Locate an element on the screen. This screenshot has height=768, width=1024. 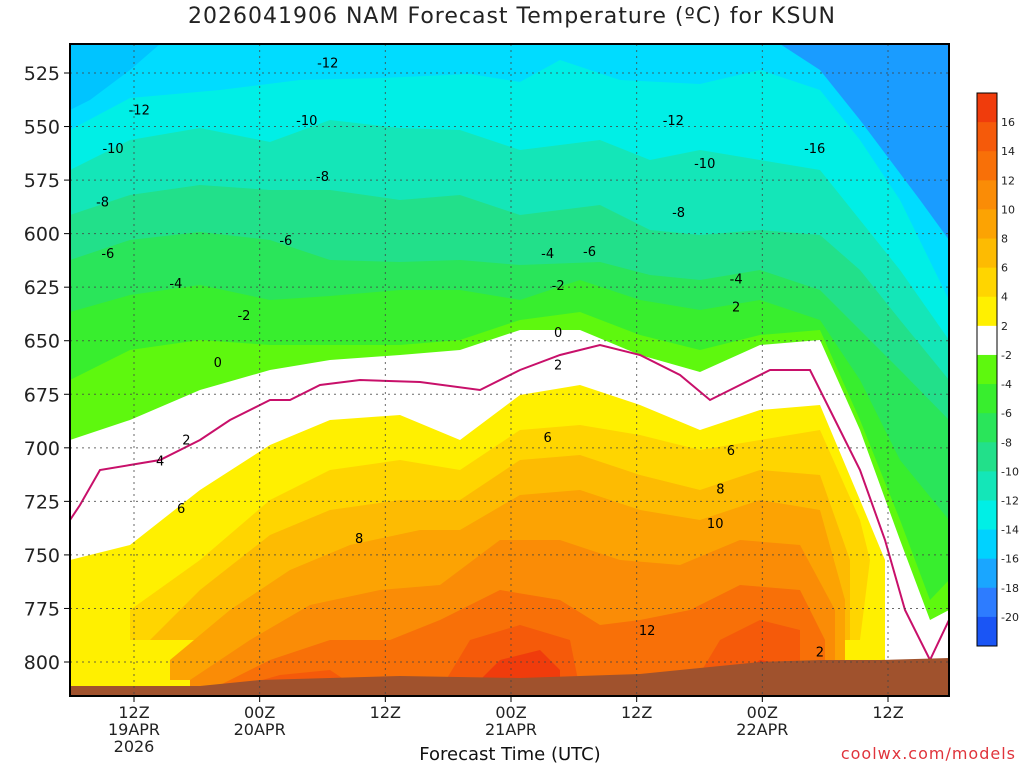
x-axis-title: Forecast Time (UTC) is located at coordinates (510, 754).